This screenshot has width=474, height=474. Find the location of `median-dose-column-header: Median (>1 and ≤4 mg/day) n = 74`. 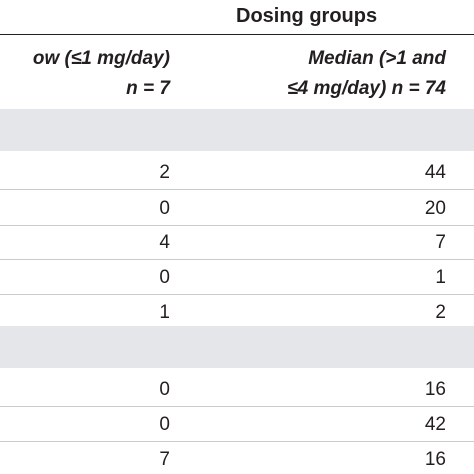

median-dose-column-header: Median (>1 and ≤4 mg/day) n = 74 is located at coordinates (366, 74).